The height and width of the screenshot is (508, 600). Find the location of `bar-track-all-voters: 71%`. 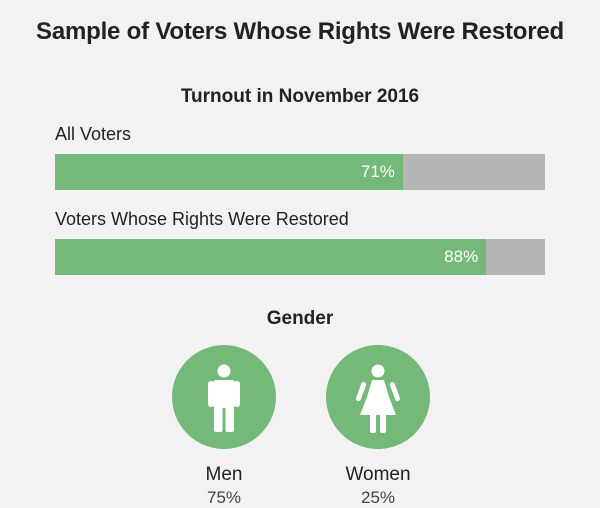

bar-track-all-voters: 71% is located at coordinates (300, 172).